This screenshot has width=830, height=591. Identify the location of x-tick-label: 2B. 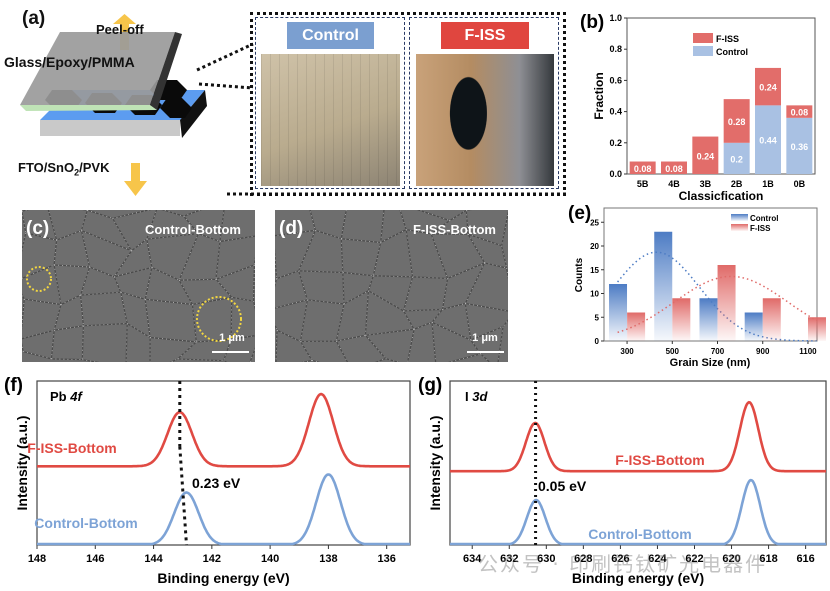
(737, 184).